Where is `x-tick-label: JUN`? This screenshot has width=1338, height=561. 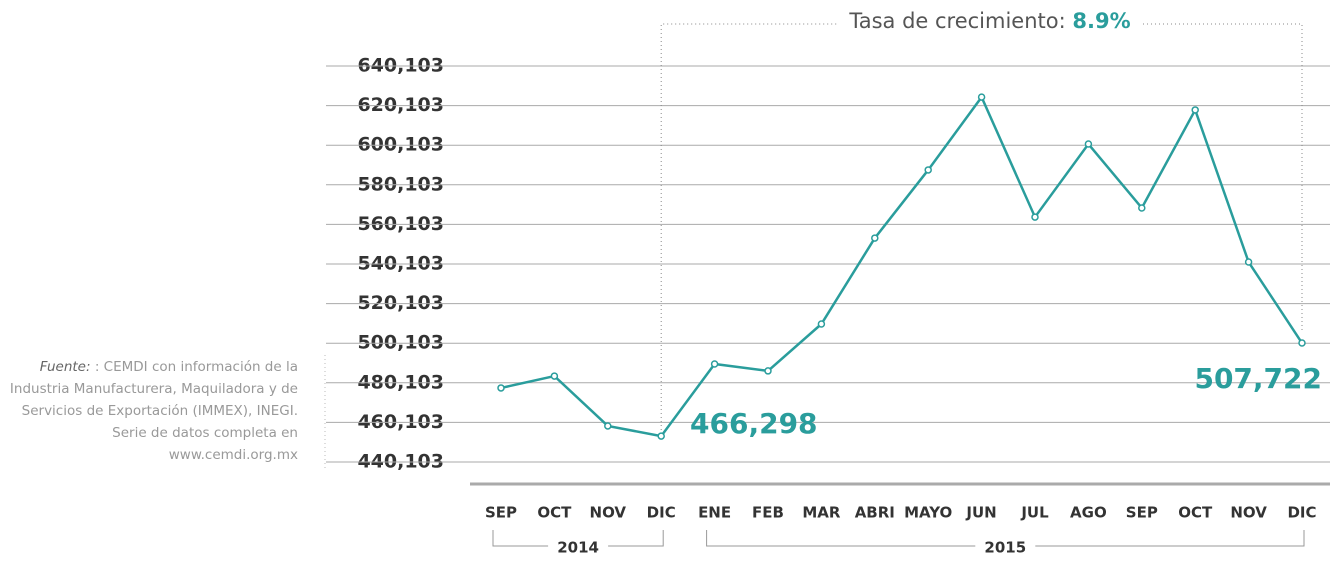
x-tick-label: JUN is located at coordinates (980, 513).